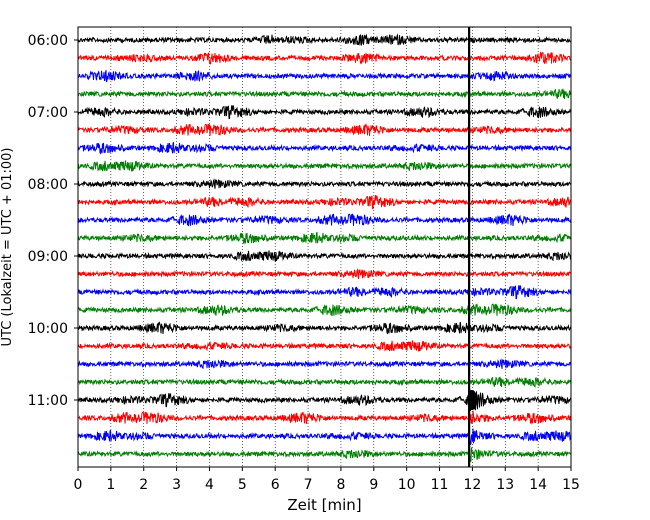 This screenshot has height=520, width=650. What do you see at coordinates (275, 485) in the screenshot?
I see `x-tick-label-6: 6` at bounding box center [275, 485].